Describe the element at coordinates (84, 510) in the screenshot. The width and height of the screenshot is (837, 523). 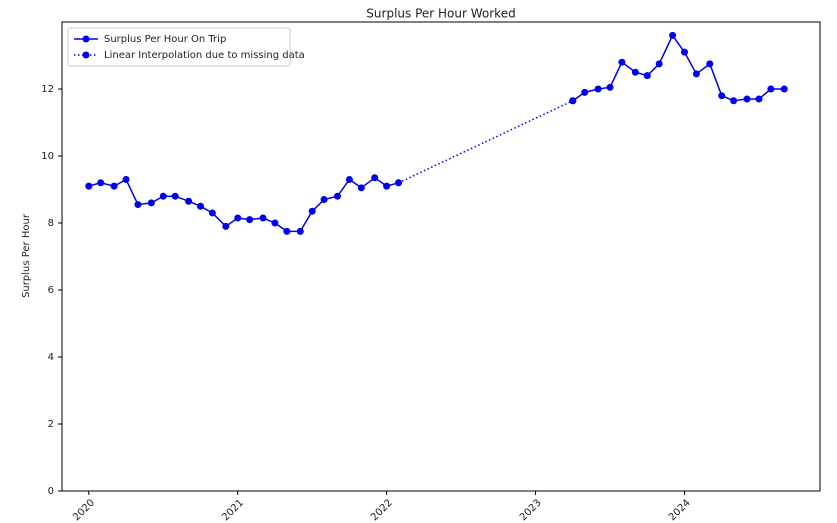
I see `x-tick-label: 2020` at that location.